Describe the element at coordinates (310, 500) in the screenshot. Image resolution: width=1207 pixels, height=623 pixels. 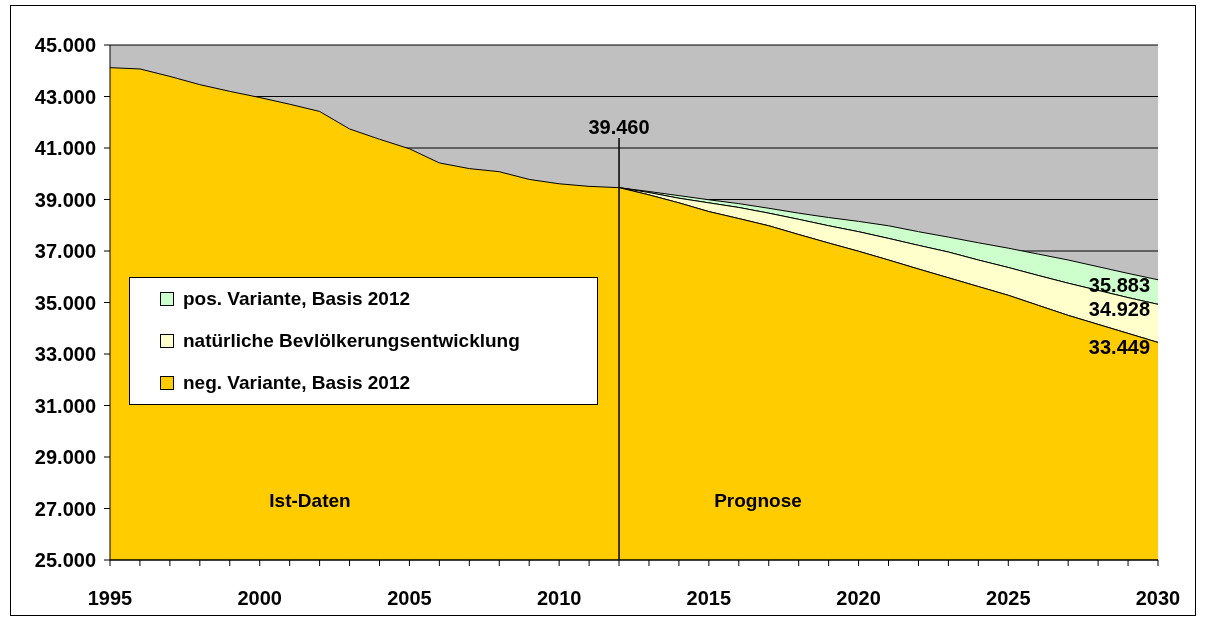
I see `annotation: Ist-Daten` at that location.